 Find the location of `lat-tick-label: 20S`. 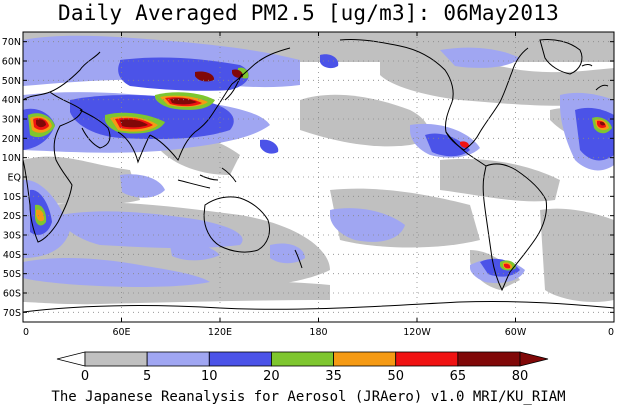

lat-tick-label: 20S is located at coordinates (12, 216).